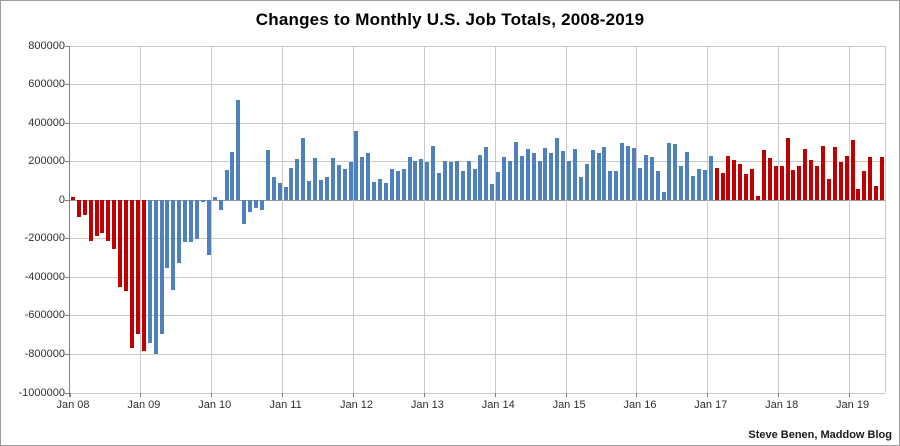 This screenshot has width=900, height=446. I want to click on y-axis-label: 200000, so click(46, 161).